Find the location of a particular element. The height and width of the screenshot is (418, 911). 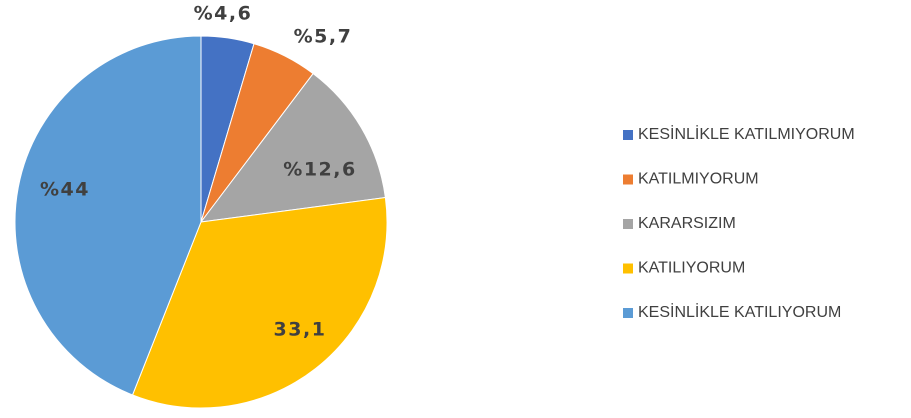

legend-label: KATILMIYORUM is located at coordinates (698, 179).